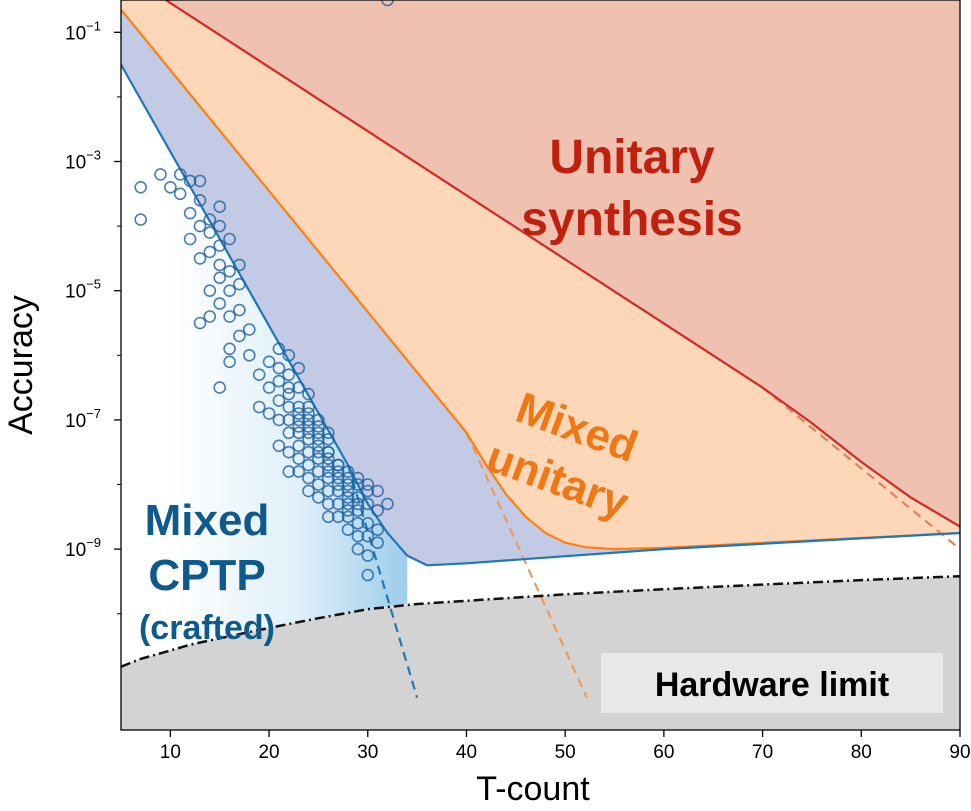  Describe the element at coordinates (83, 419) in the screenshot. I see `y-tick-label: 10⁻⁷` at that location.